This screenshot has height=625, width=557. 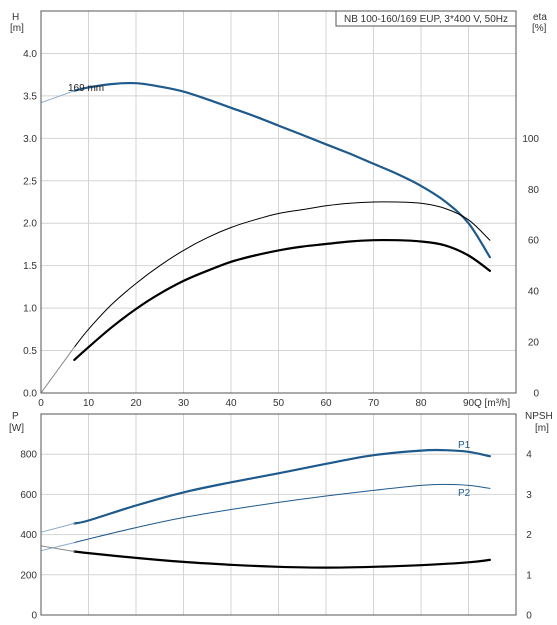 What do you see at coordinates (539, 28) in the screenshot?
I see `top-y2-label-unit: [%]` at bounding box center [539, 28].